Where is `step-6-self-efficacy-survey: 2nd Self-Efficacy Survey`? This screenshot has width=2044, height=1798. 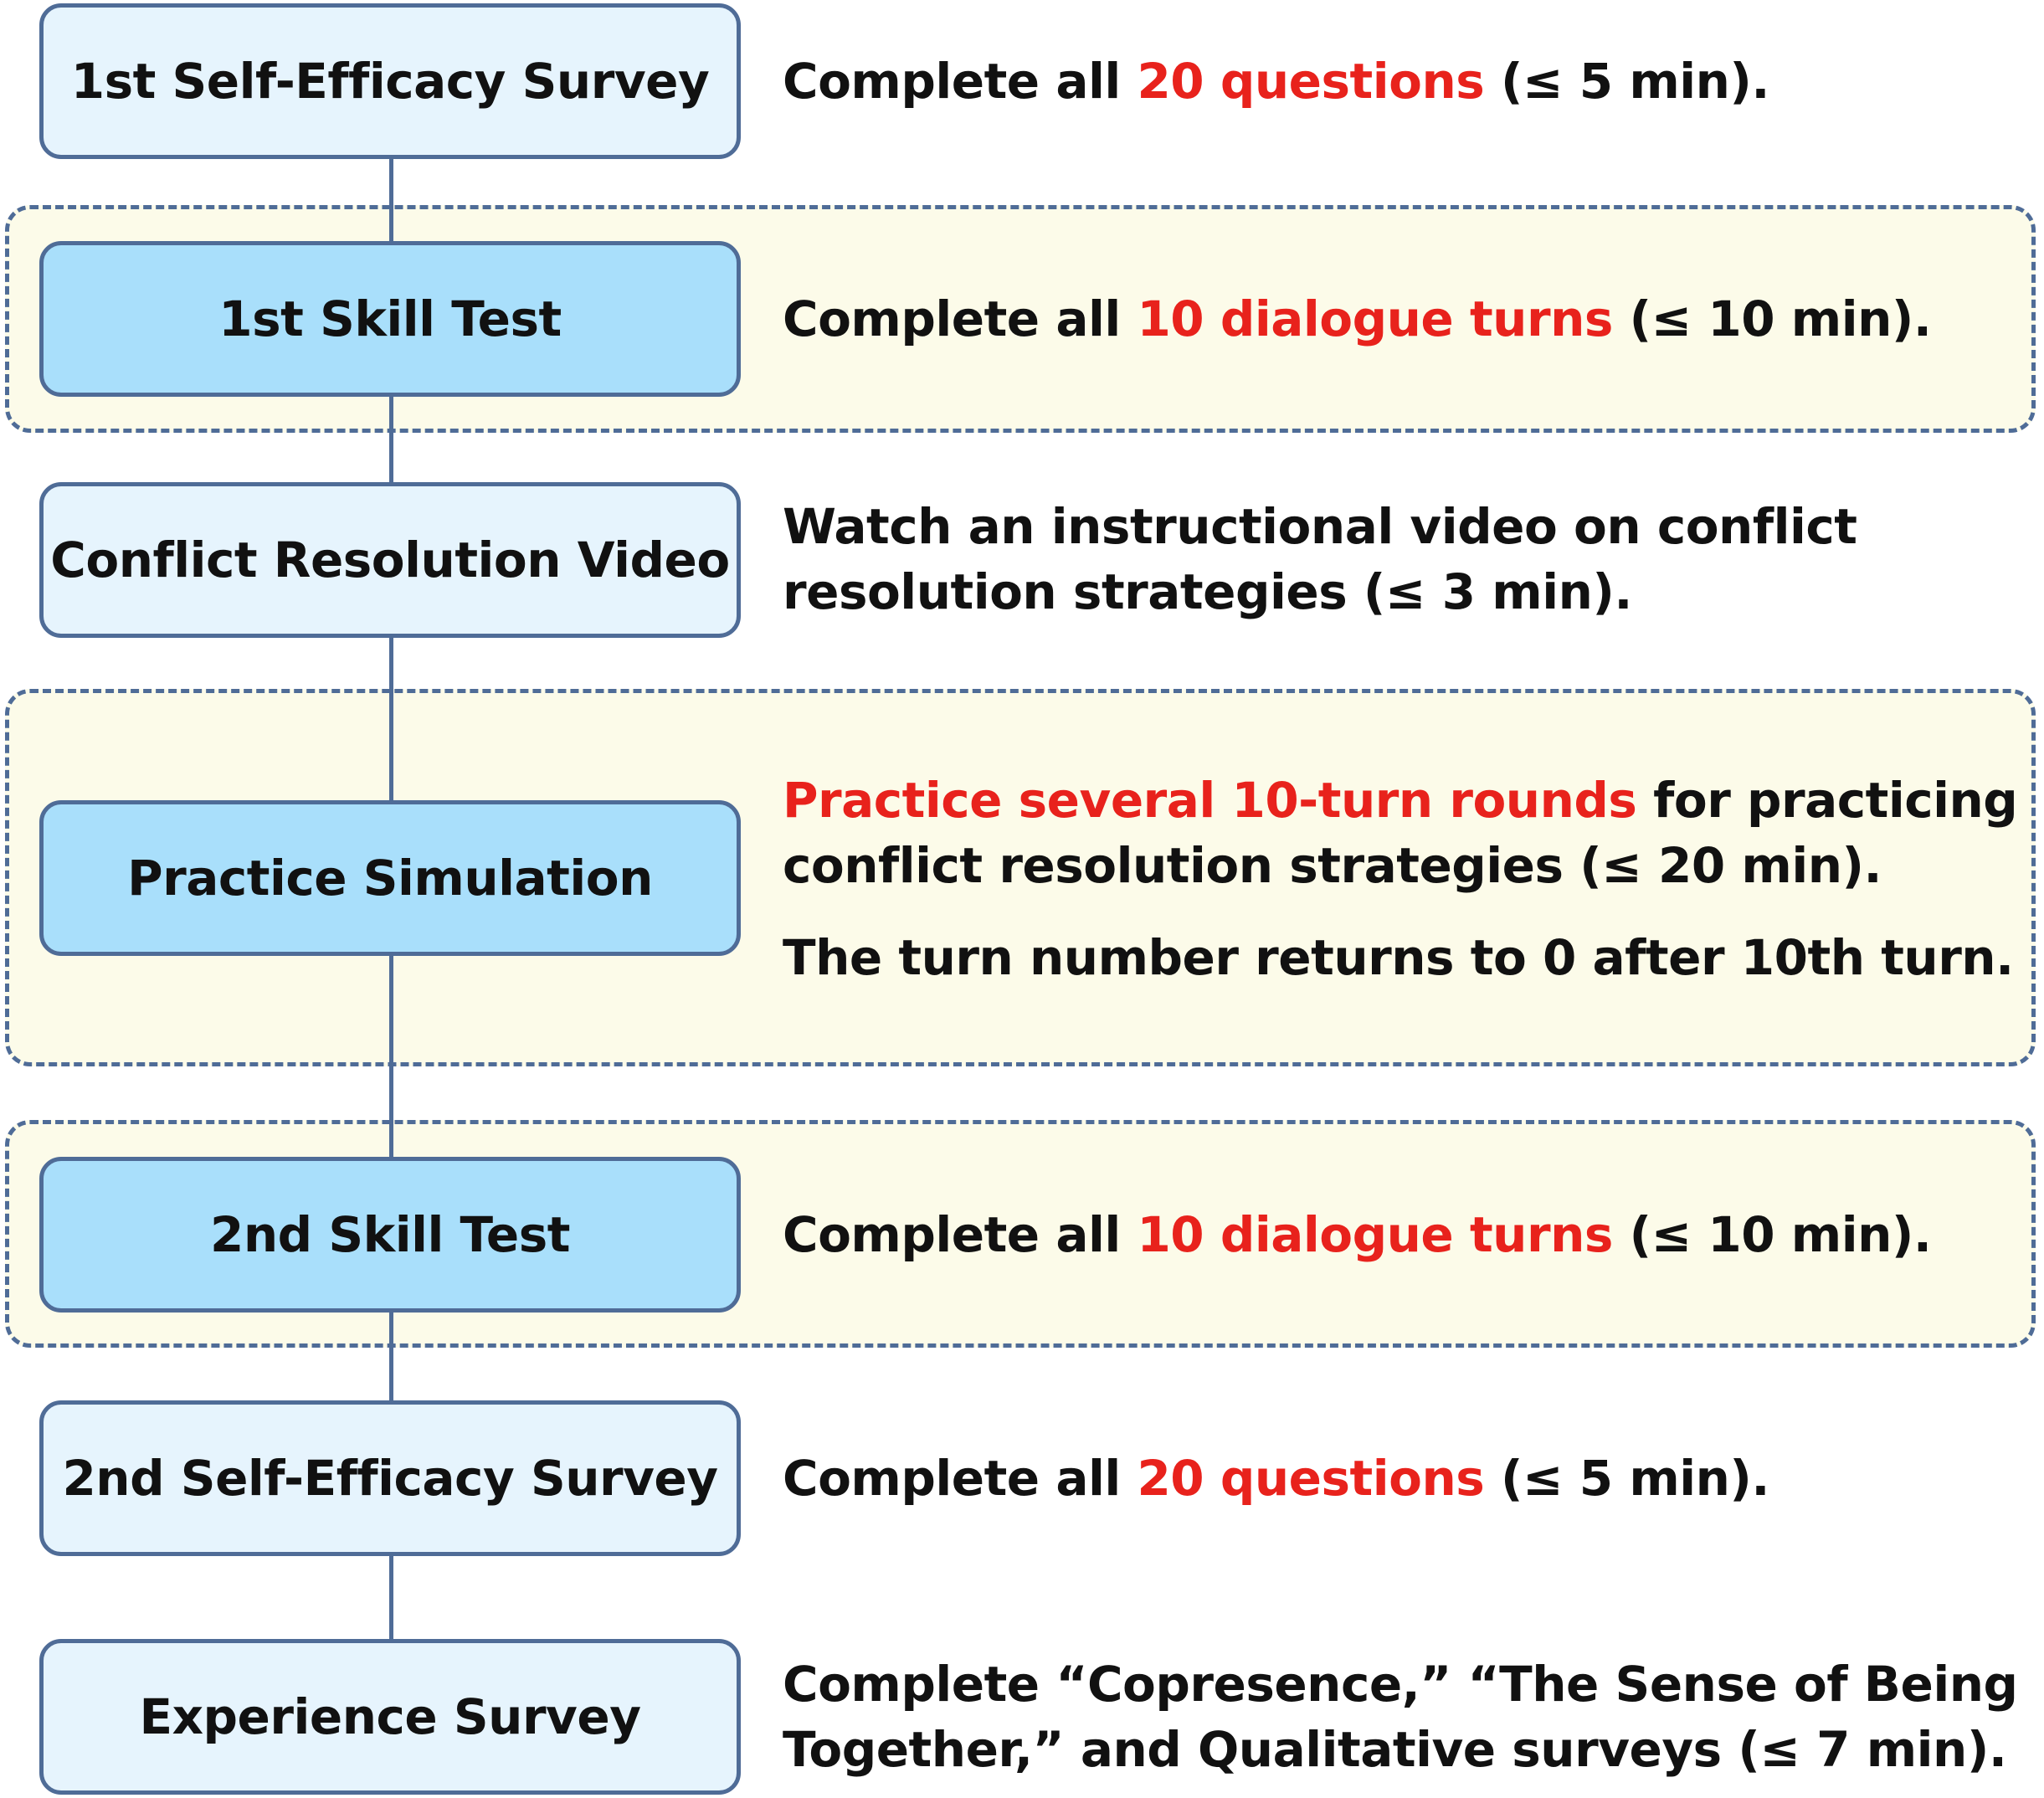 step-6-self-efficacy-survey: 2nd Self-Efficacy Survey is located at coordinates (390, 1478).